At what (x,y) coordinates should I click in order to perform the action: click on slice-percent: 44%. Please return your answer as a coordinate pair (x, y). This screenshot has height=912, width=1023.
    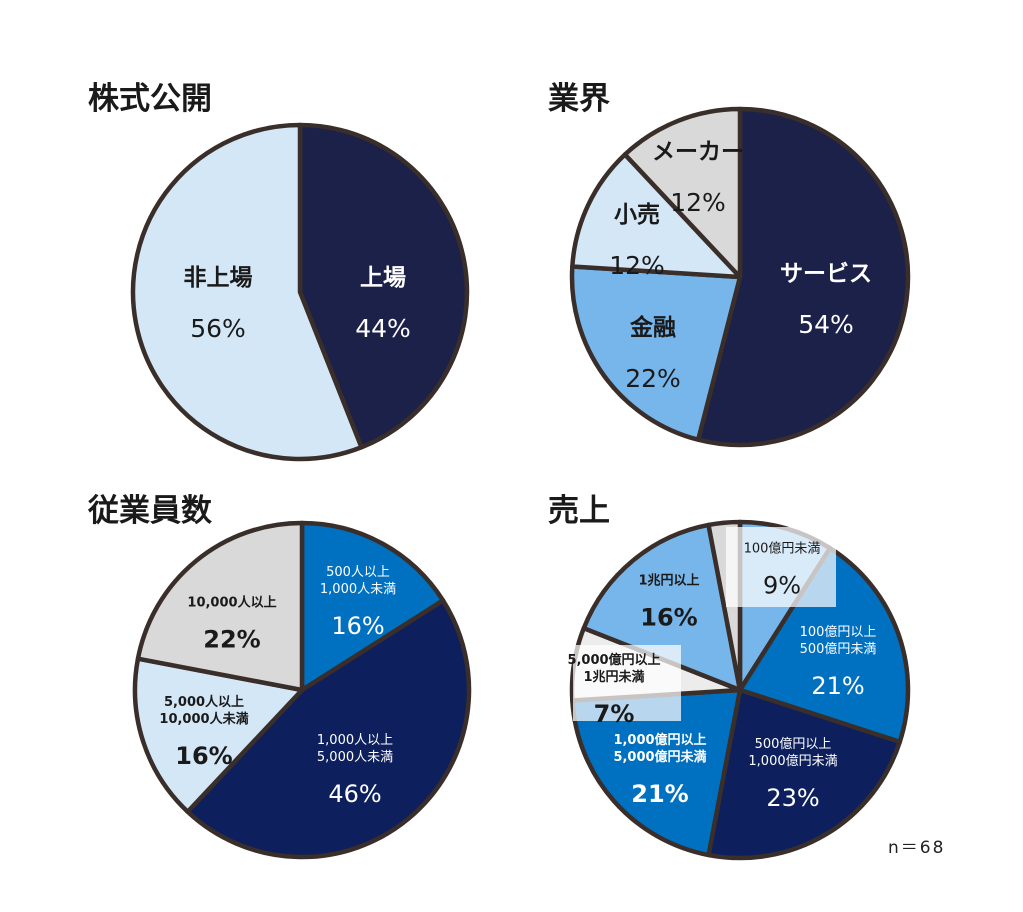
    Looking at the image, I should click on (383, 328).